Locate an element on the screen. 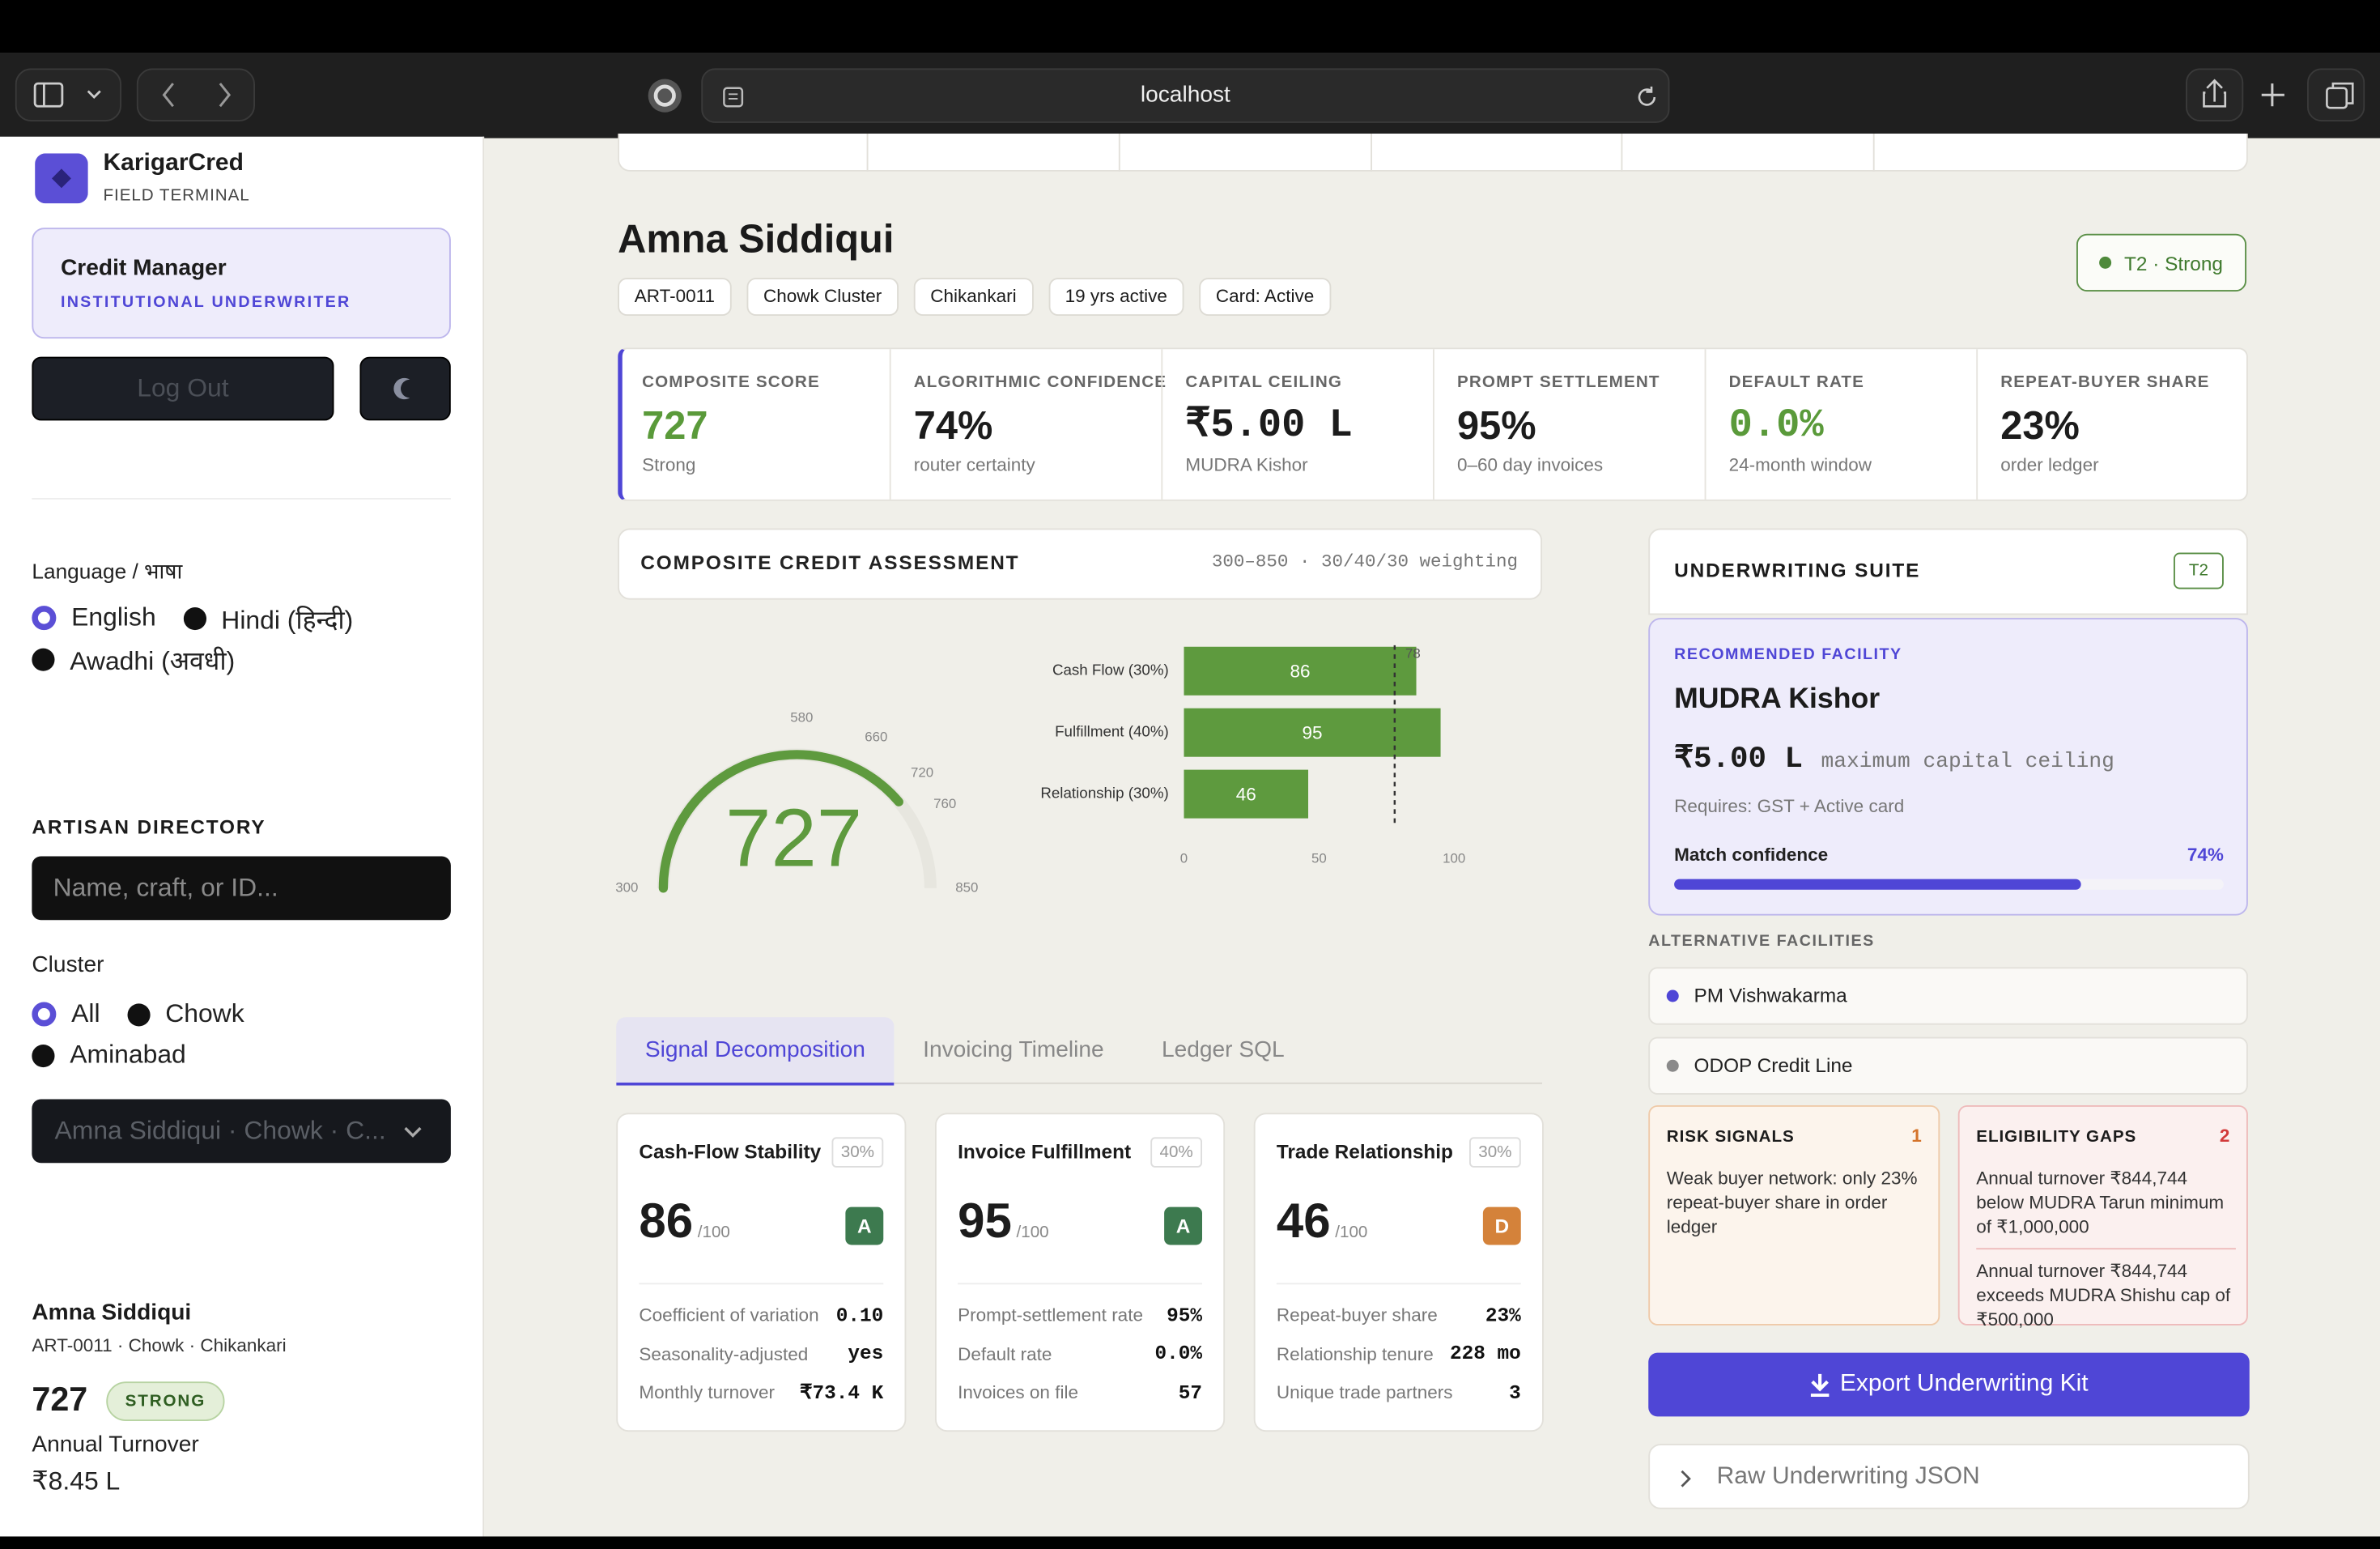 The height and width of the screenshot is (1549, 2380). tab: Invoicing Timeline is located at coordinates (1013, 1049).